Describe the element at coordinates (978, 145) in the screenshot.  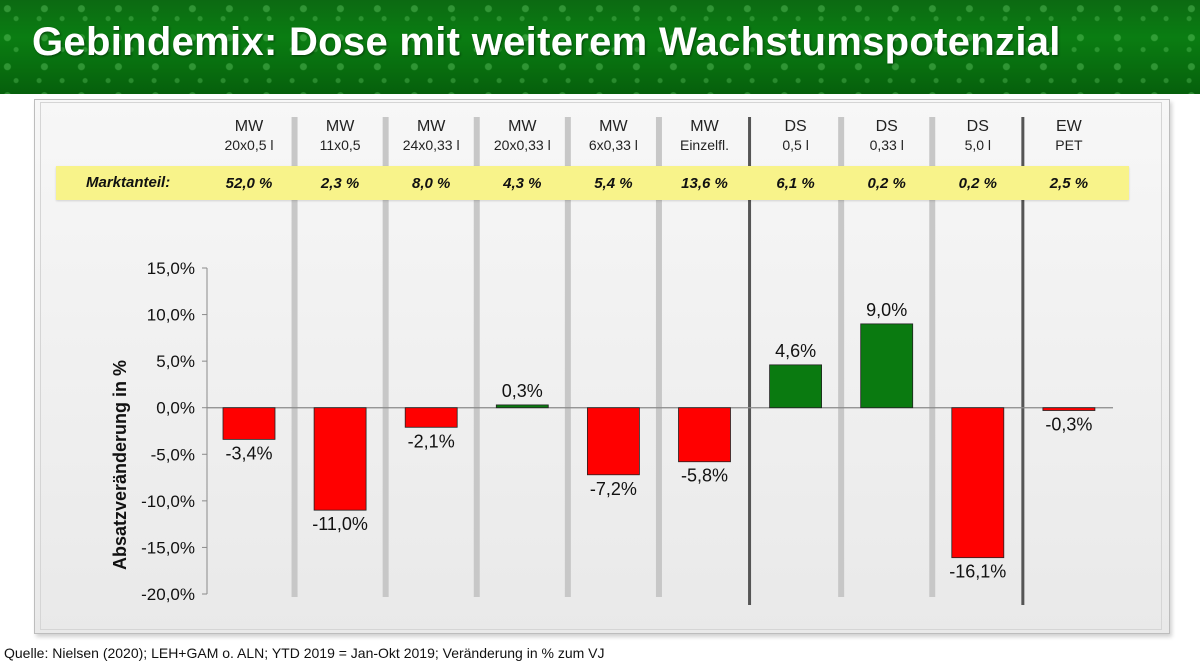
I see `category-header-line2: 5,0 l` at that location.